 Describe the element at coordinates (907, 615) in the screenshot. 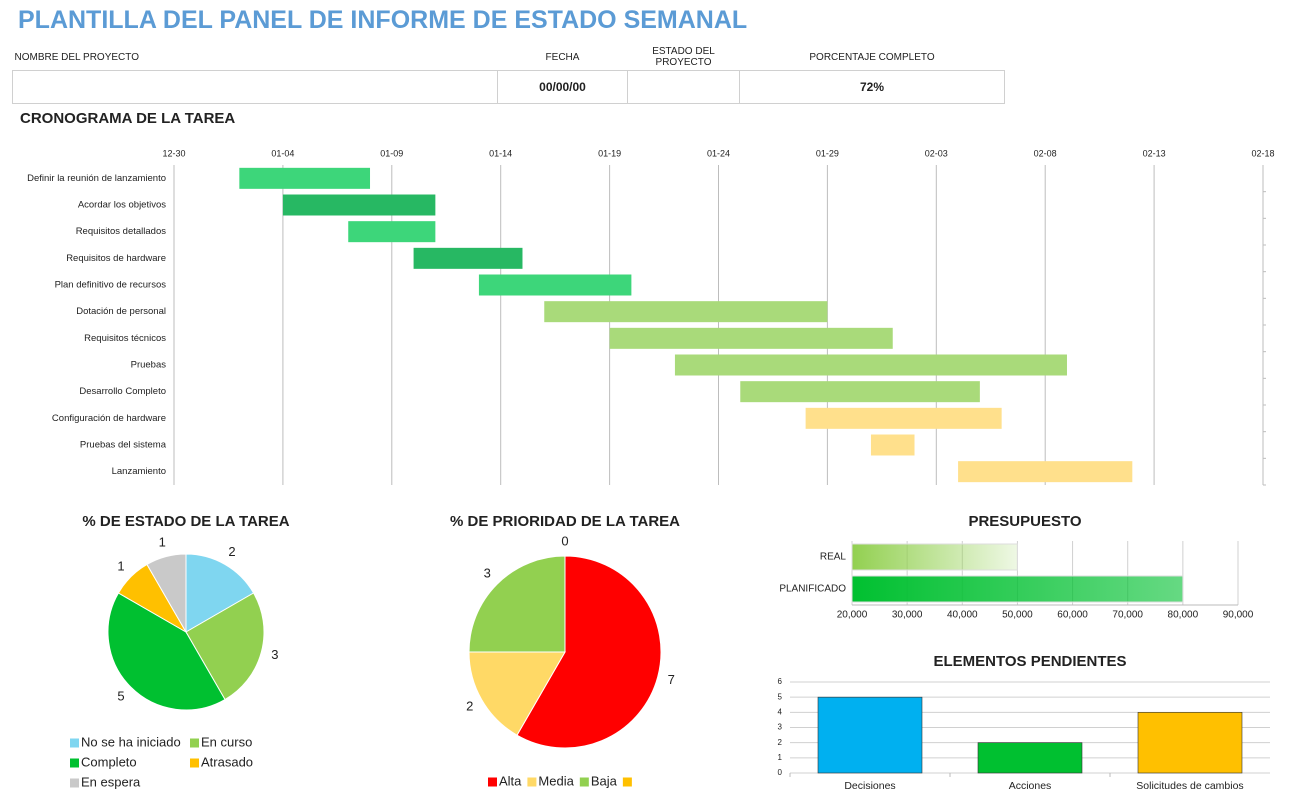

I see `x-tick-label: 30,000` at that location.